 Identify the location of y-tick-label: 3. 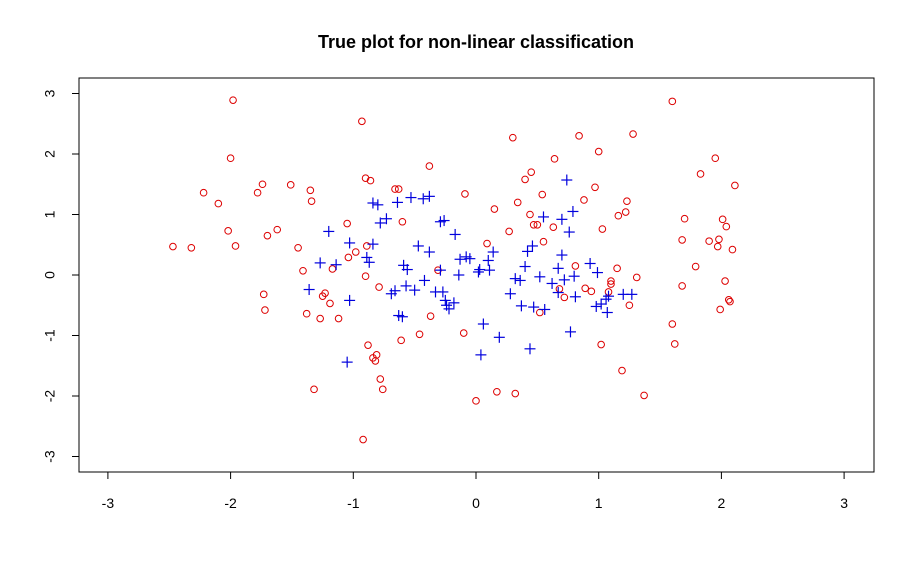
(50, 93).